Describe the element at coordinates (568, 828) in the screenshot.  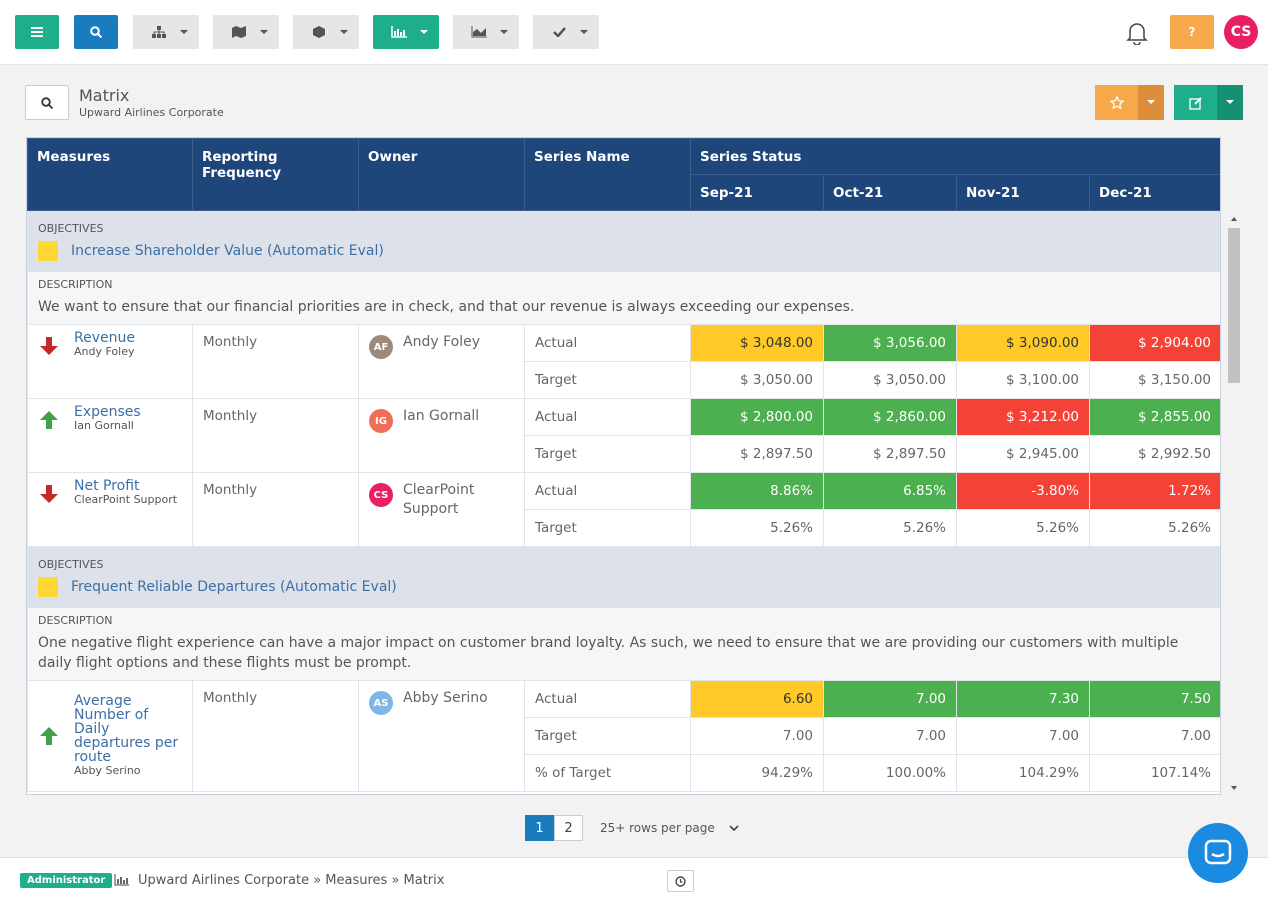
I see `page-button: 2` at that location.